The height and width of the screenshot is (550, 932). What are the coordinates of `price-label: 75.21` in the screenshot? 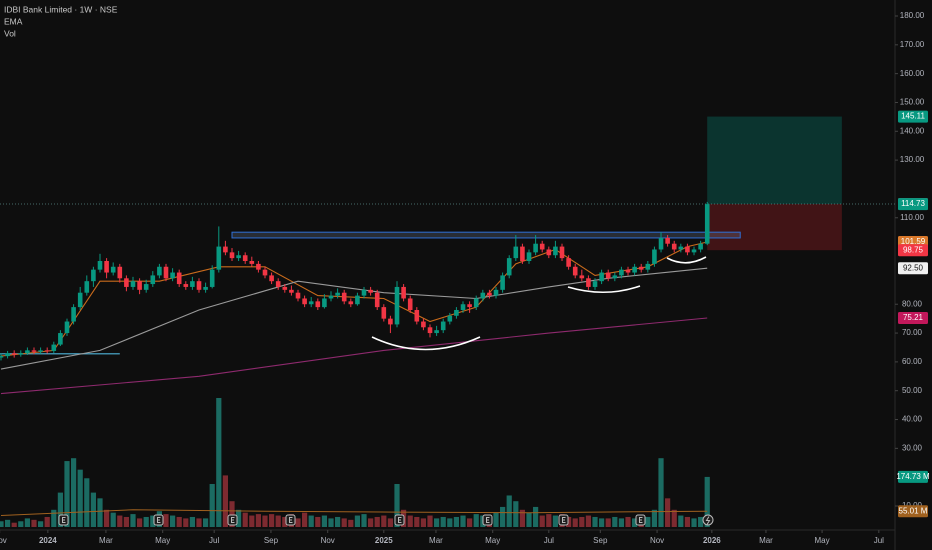 It's located at (913, 317).